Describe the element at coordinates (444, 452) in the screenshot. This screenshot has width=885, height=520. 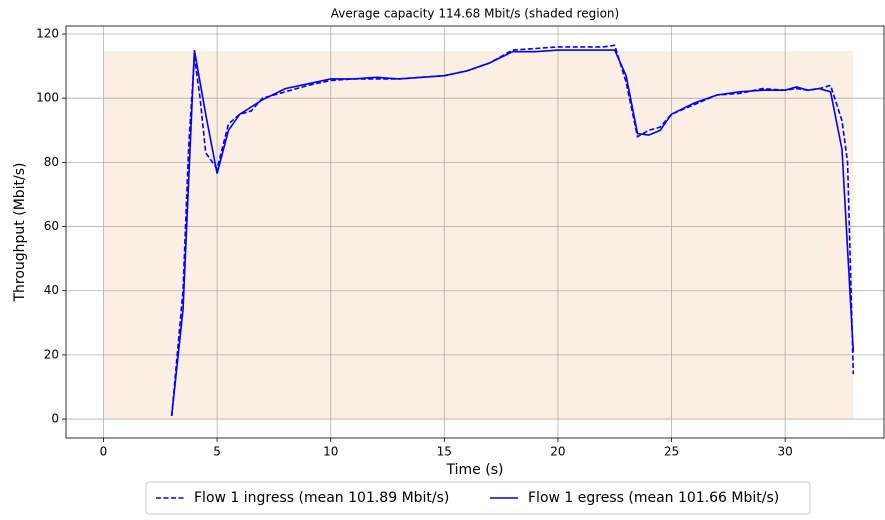
I see `x-tick-label: 15` at that location.